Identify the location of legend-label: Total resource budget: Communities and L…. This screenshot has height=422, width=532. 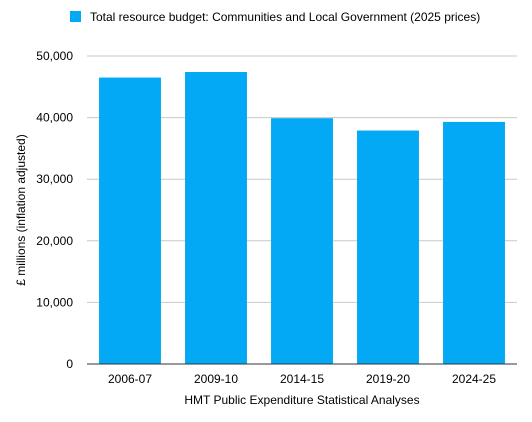
(285, 17).